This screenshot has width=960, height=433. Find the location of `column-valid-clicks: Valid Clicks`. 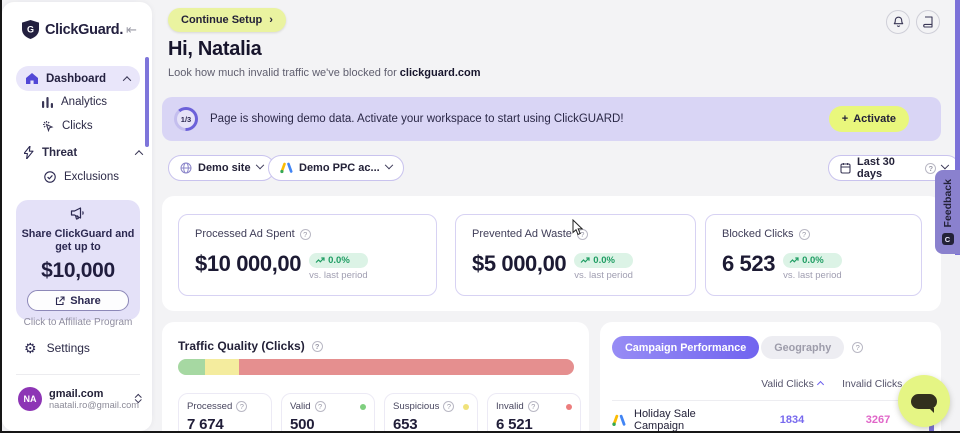

column-valid-clicks: Valid Clicks is located at coordinates (792, 384).